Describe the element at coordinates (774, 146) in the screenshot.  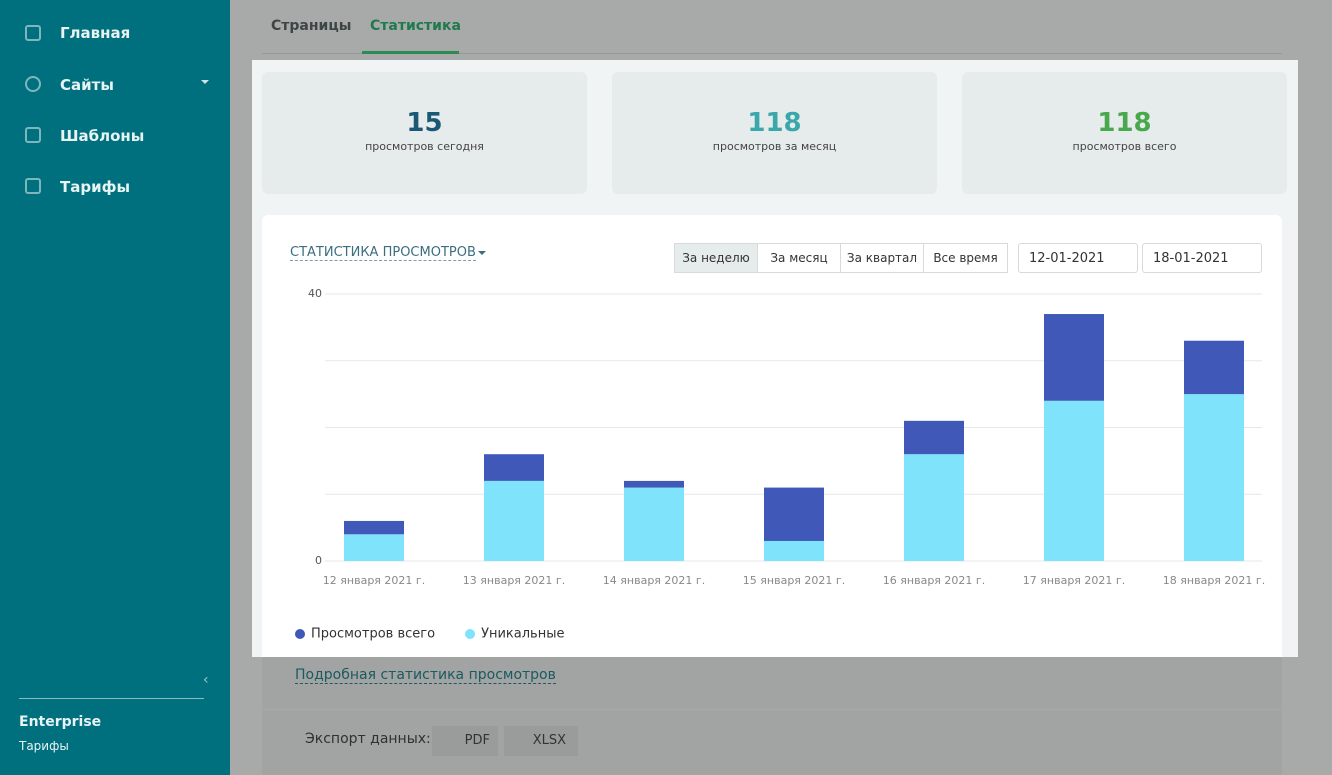
I see `stat-label: просмотров за месяц` at that location.